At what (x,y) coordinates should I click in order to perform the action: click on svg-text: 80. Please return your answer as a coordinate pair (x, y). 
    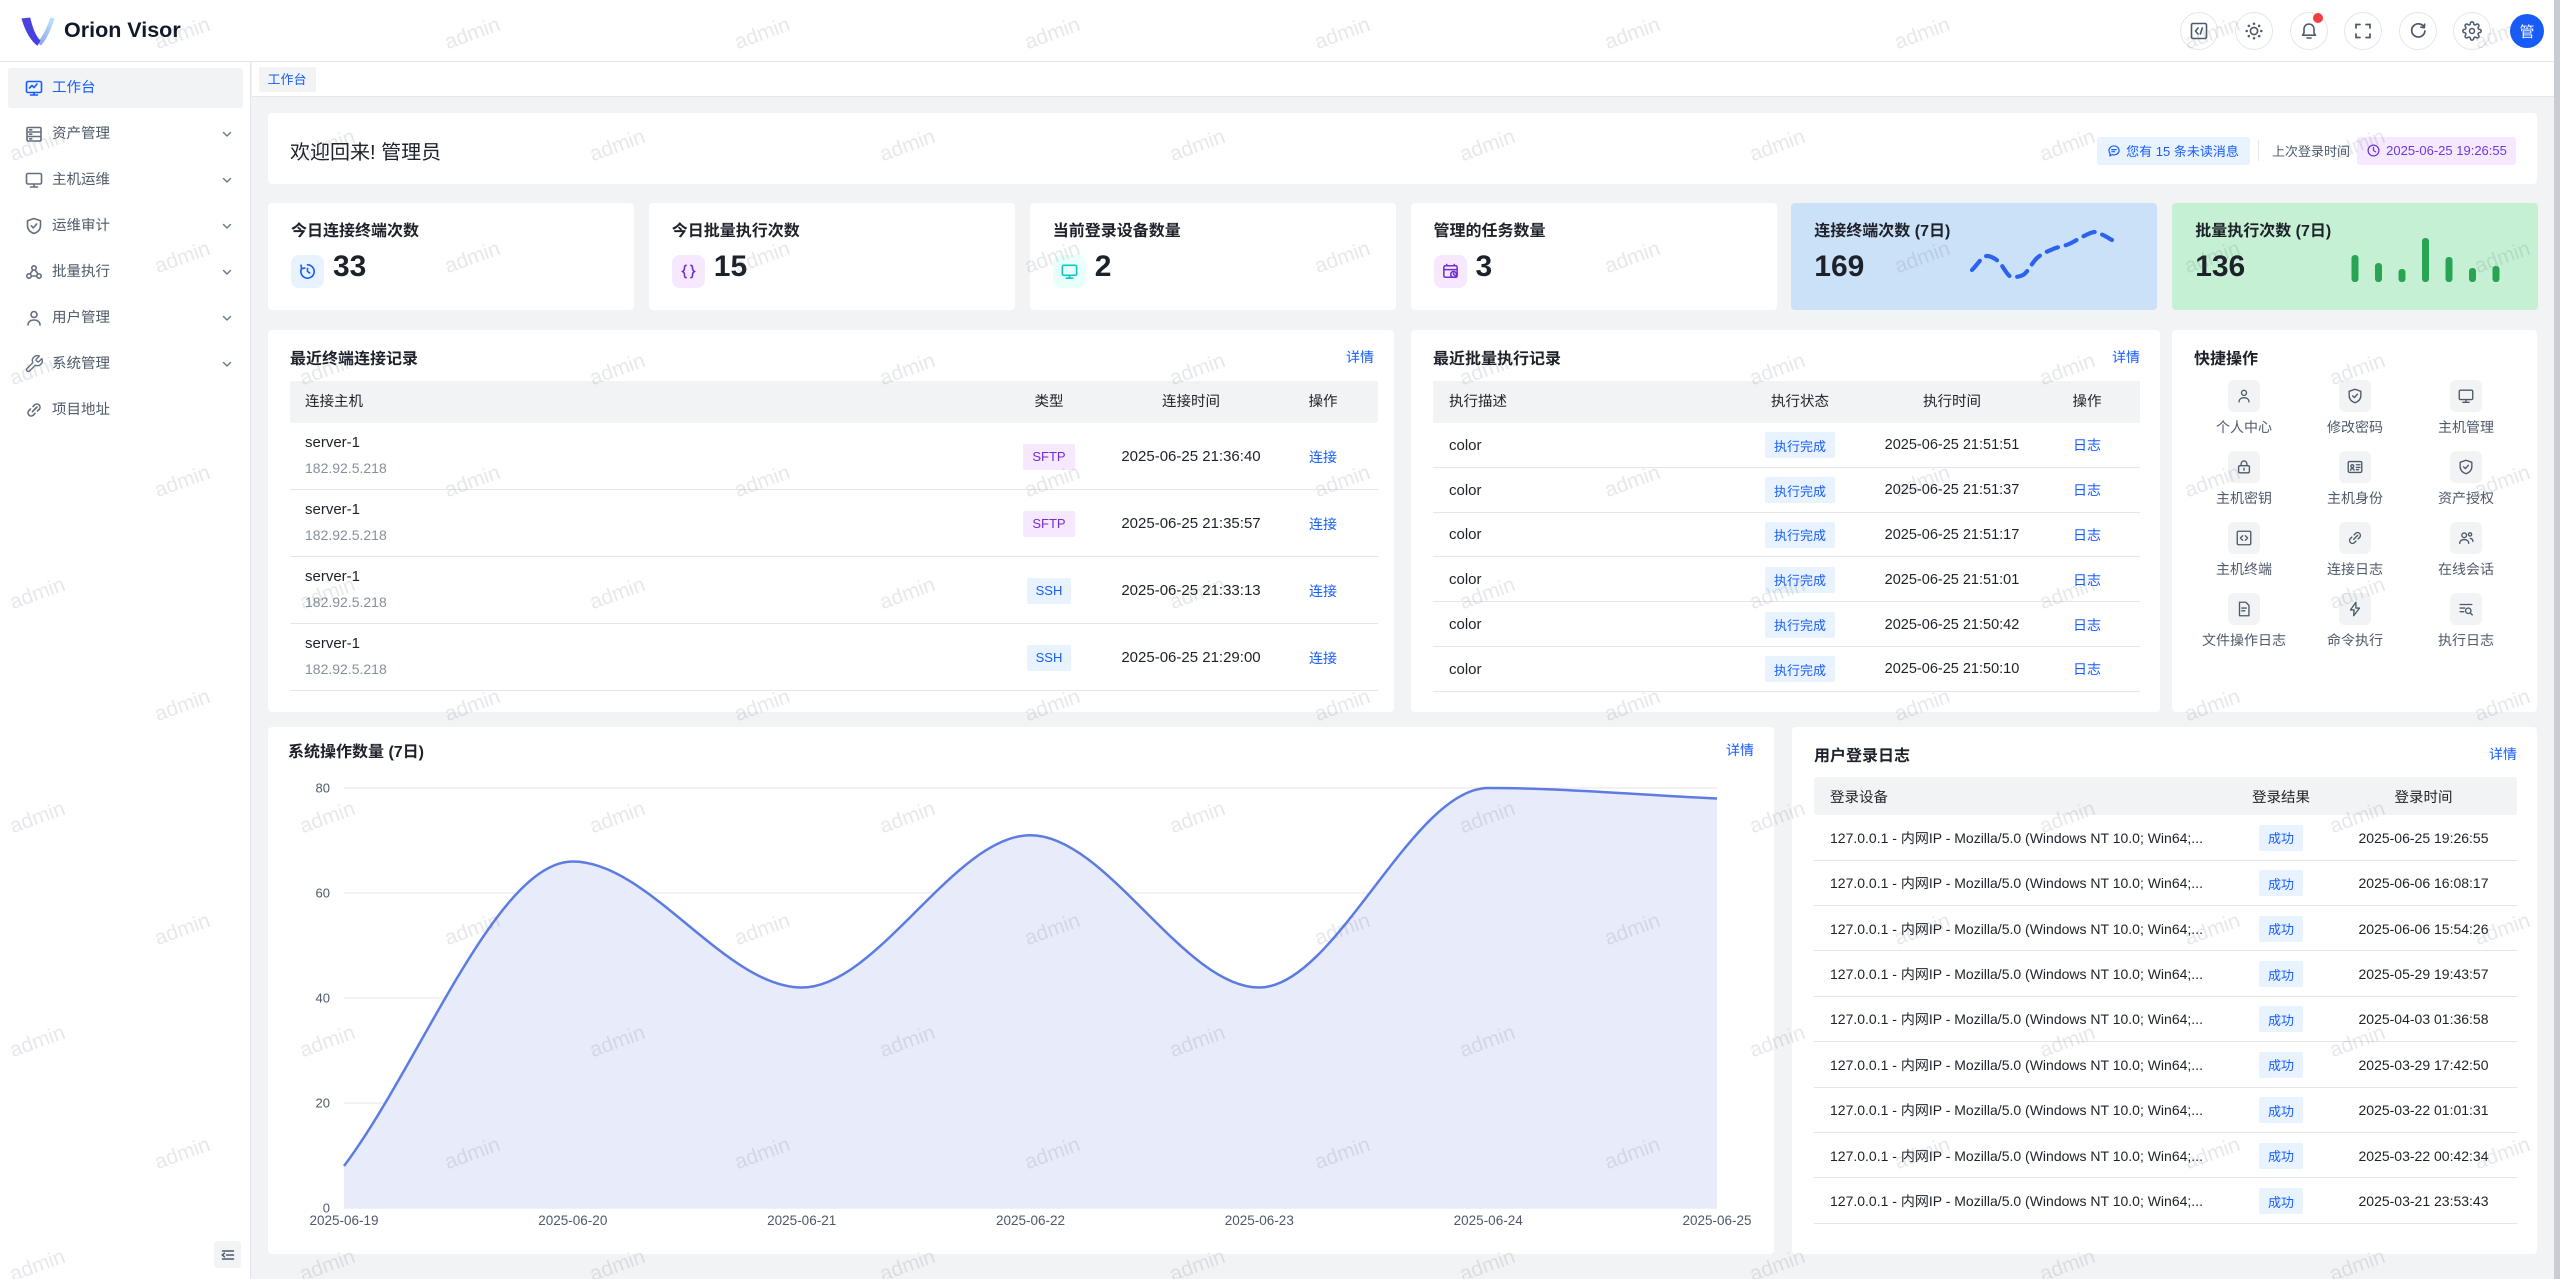
    Looking at the image, I should click on (323, 788).